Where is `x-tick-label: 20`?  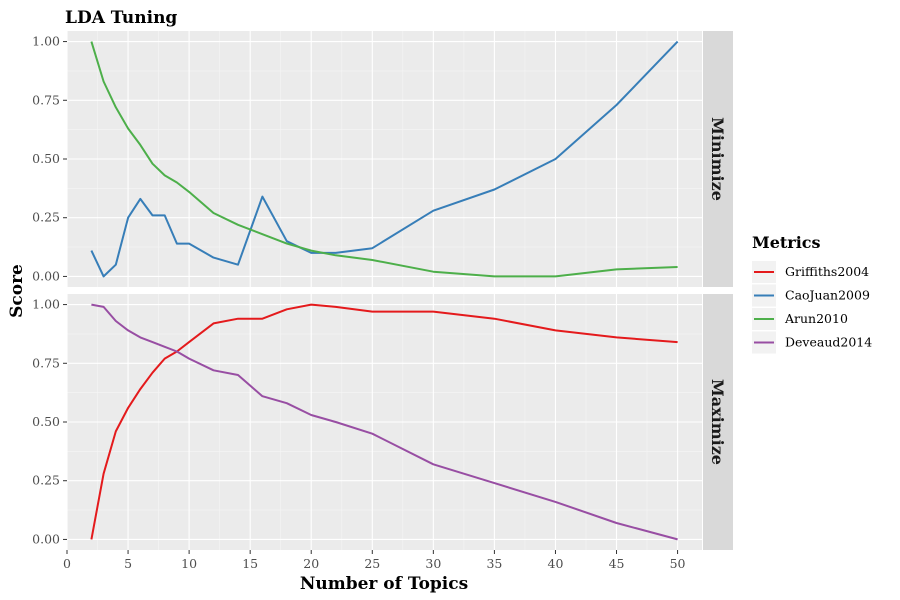 x-tick-label: 20 is located at coordinates (311, 563).